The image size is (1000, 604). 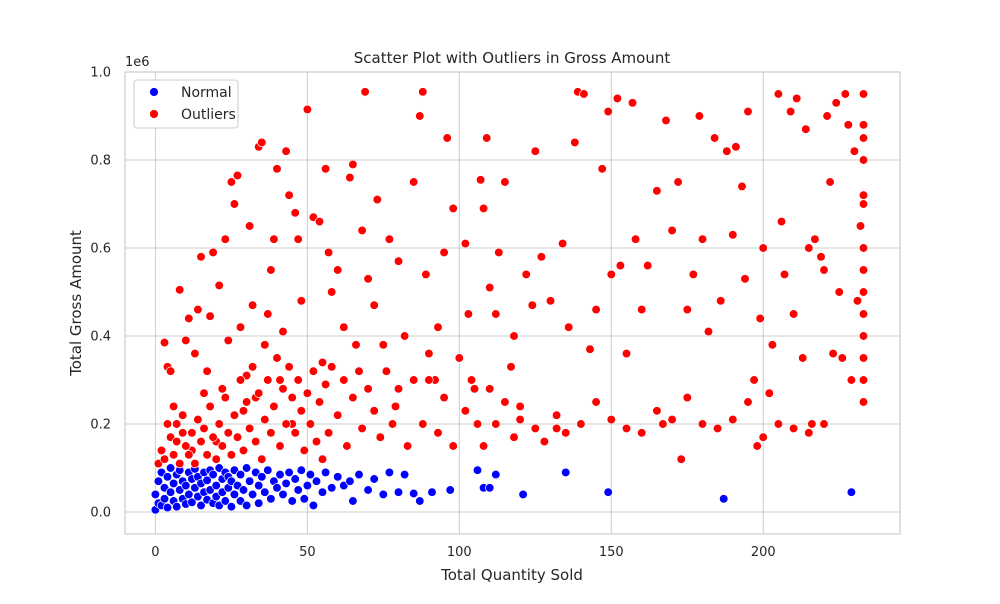 What do you see at coordinates (137, 62) in the screenshot?
I see `y-offset-label: 1e6` at bounding box center [137, 62].